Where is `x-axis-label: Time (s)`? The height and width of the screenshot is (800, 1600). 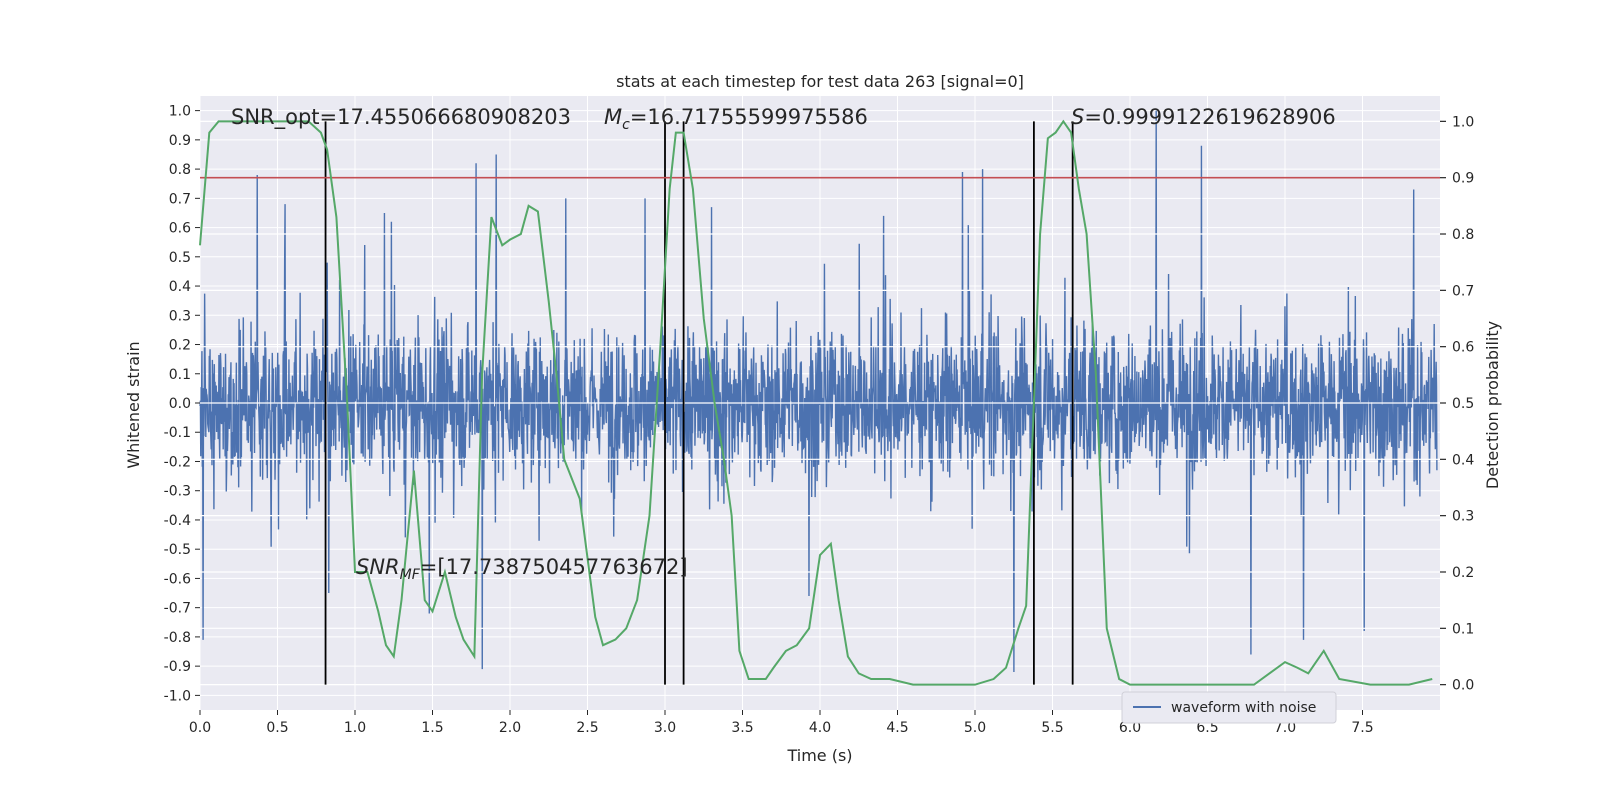 x-axis-label: Time (s) is located at coordinates (819, 755).